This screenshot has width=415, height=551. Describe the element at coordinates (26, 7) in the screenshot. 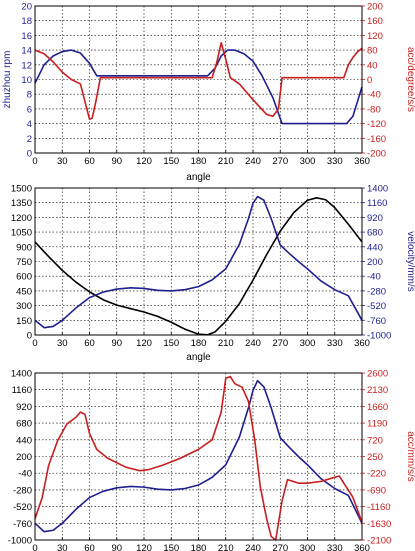

I see `y-left-tick-label: 20` at that location.